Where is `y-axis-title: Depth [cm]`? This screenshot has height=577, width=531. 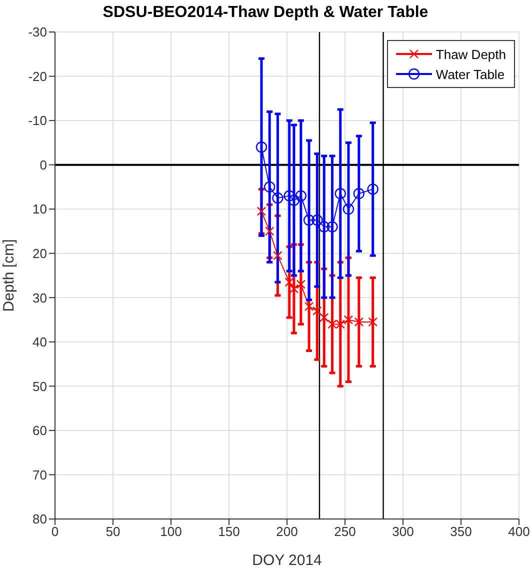
y-axis-title: Depth [cm] is located at coordinates (9, 275).